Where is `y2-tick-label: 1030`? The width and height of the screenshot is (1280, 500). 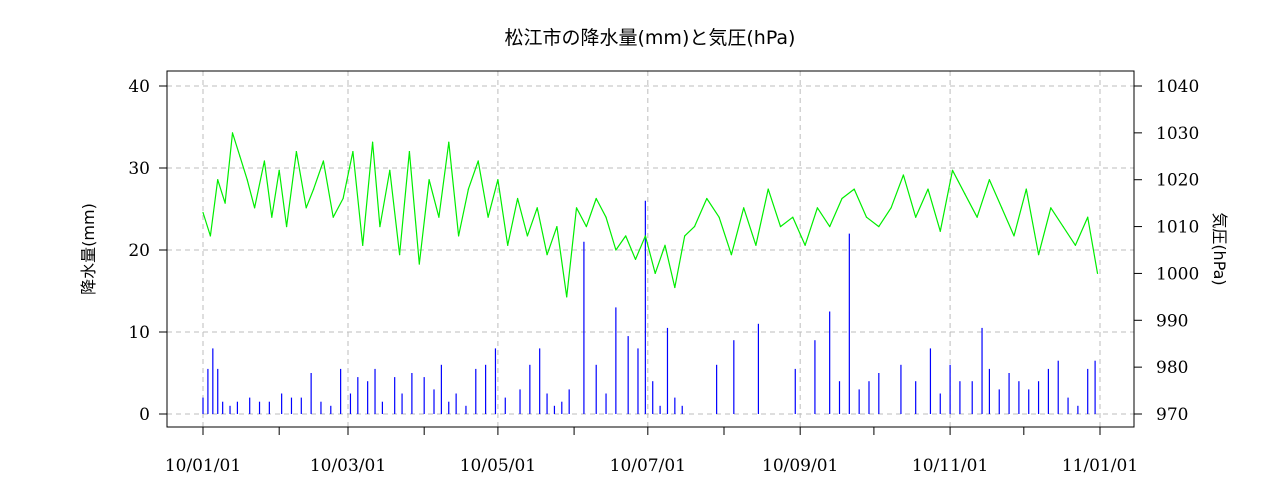
y2-tick-label: 1030 is located at coordinates (1177, 134).